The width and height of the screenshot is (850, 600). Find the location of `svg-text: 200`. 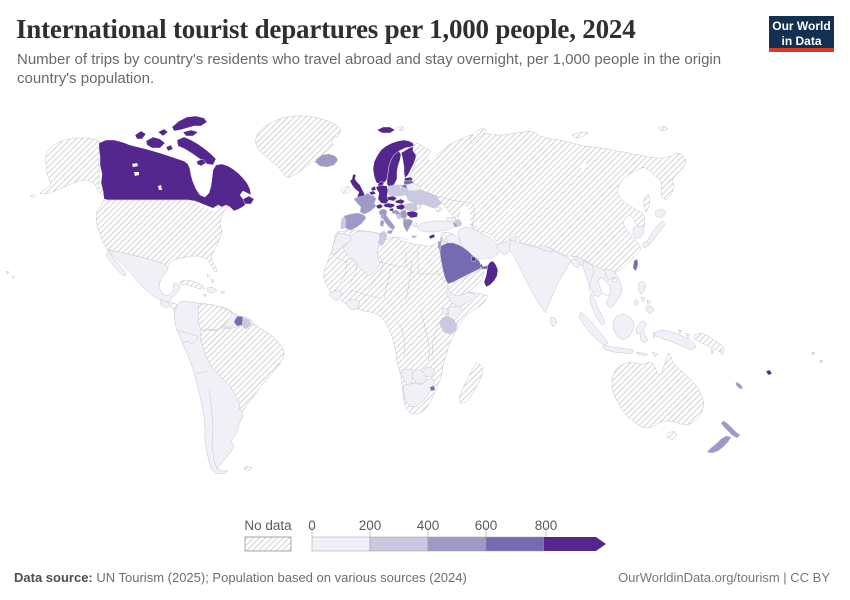

svg-text: 200 is located at coordinates (370, 525).